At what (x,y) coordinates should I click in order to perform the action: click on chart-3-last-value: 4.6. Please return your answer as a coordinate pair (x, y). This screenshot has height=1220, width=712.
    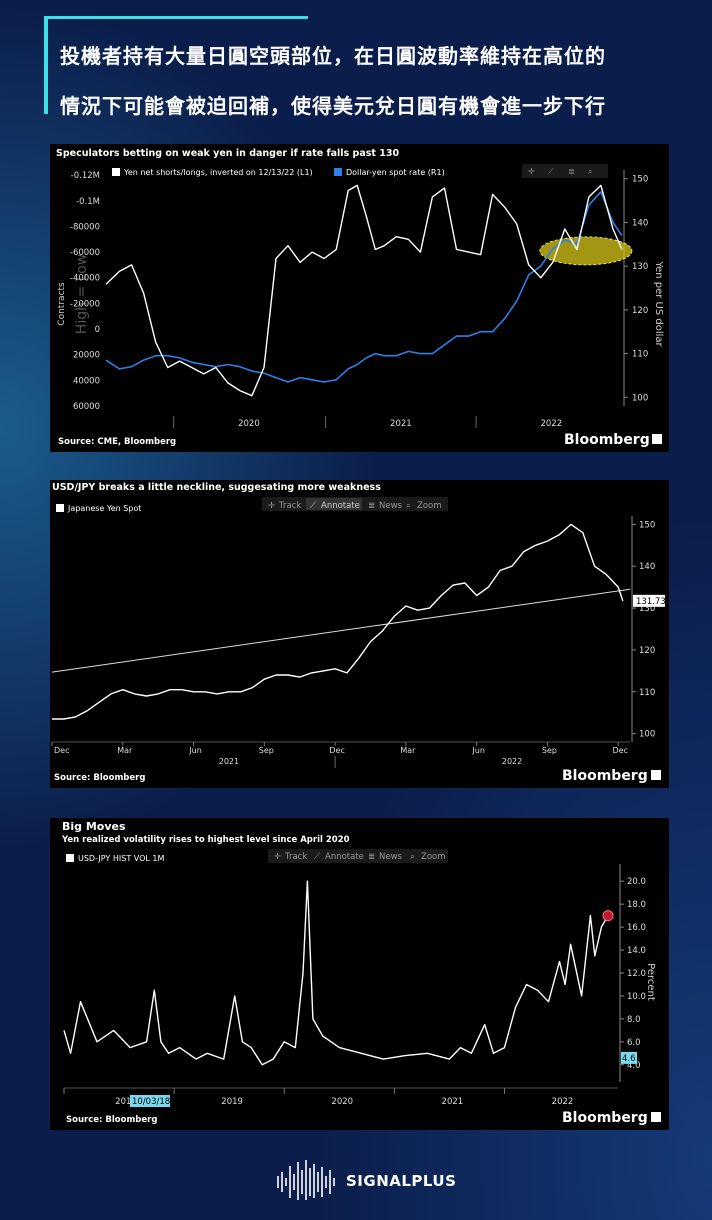
    Looking at the image, I should click on (629, 1059).